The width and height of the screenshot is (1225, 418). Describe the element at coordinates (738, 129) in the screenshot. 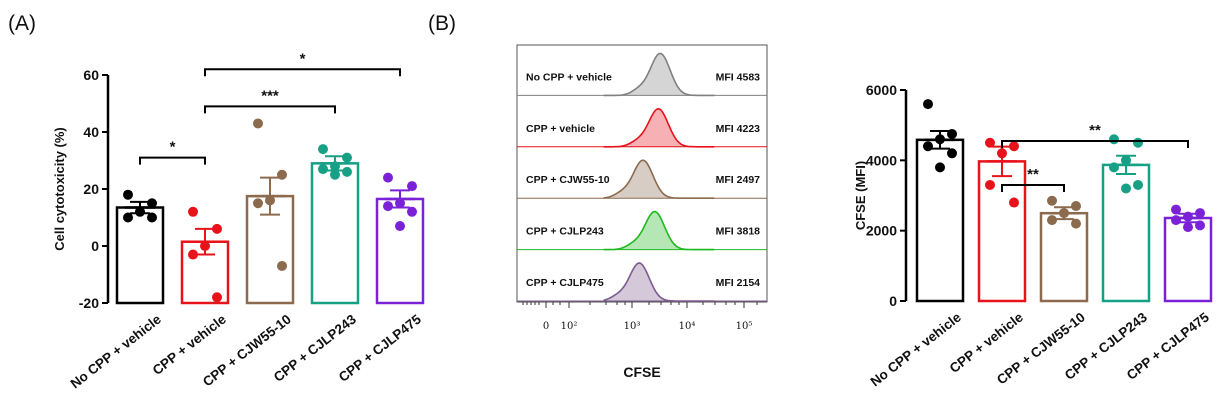

I see `track-mfi: MFI 4223` at that location.